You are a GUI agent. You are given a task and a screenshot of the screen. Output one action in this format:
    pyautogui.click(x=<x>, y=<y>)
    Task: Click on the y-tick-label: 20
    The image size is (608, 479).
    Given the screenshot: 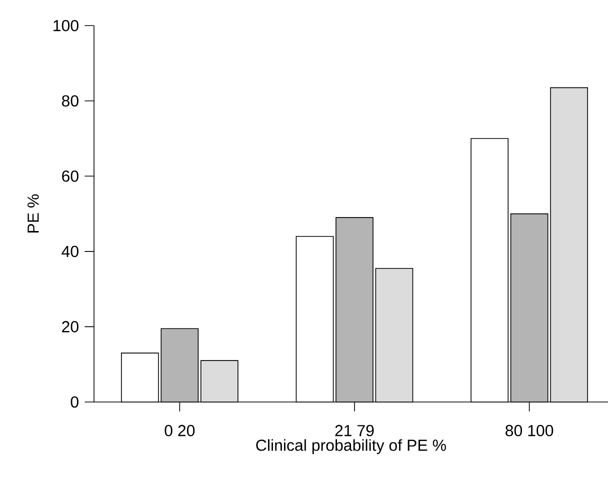 What is the action you would take?
    pyautogui.click(x=70, y=326)
    